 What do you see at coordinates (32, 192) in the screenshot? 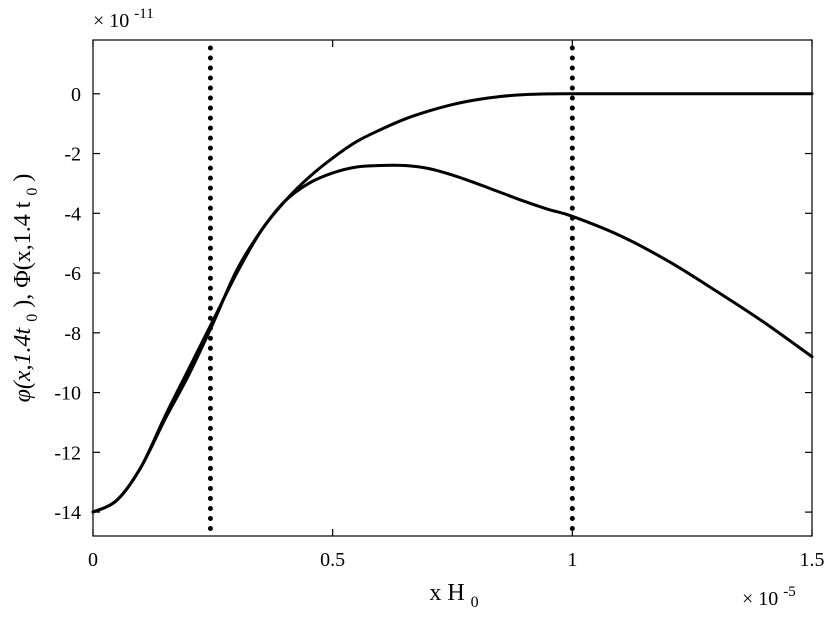
I see `y-axis-label-sub-2: 0` at bounding box center [32, 192].